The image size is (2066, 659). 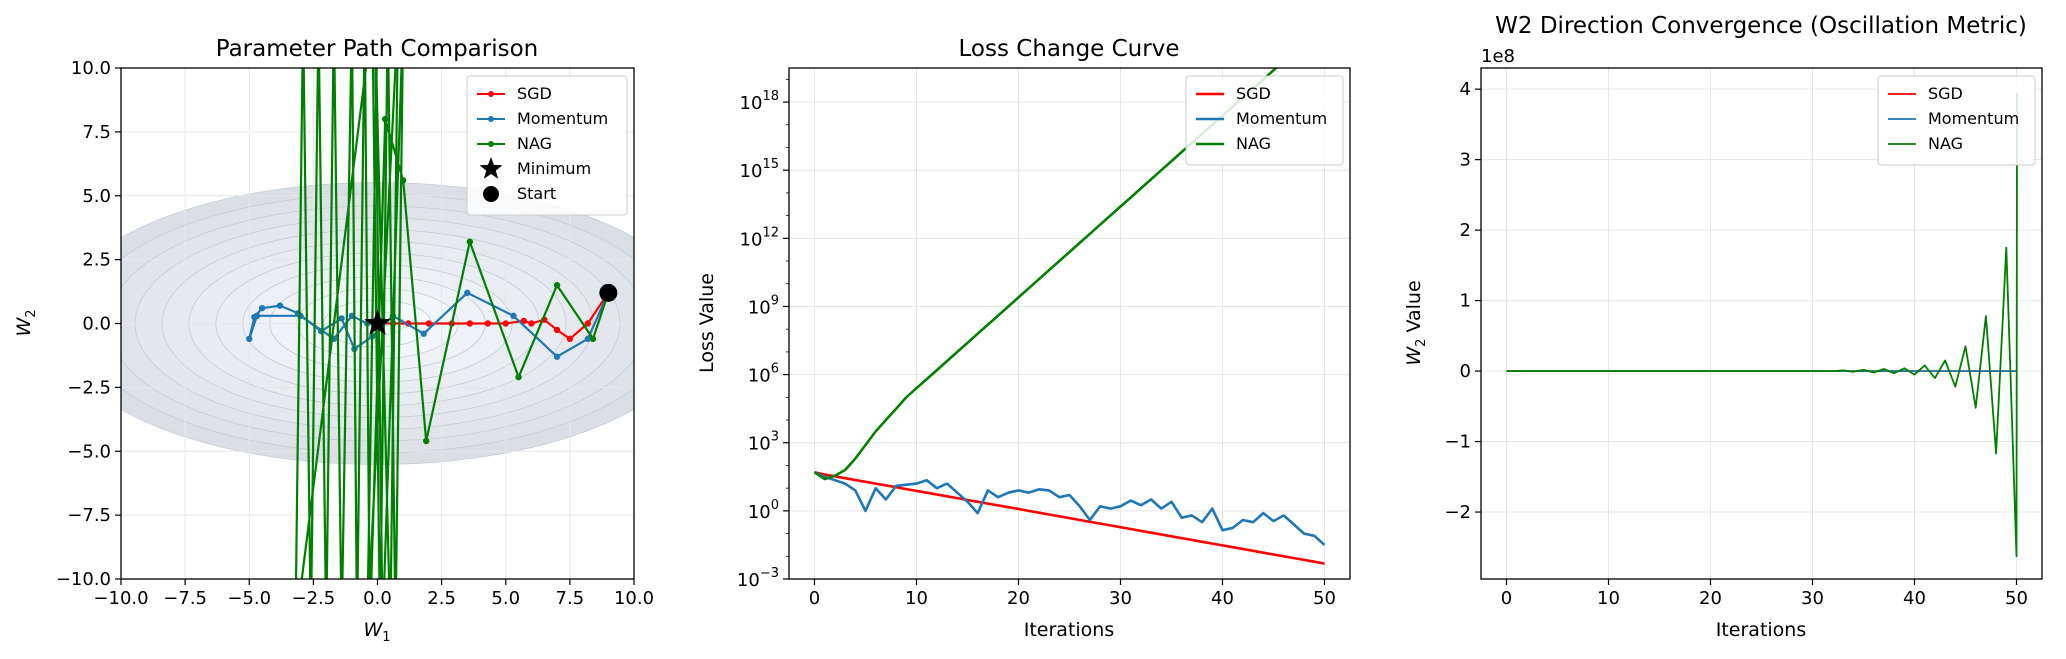 What do you see at coordinates (554, 168) in the screenshot?
I see `legend-label: Minimum` at bounding box center [554, 168].